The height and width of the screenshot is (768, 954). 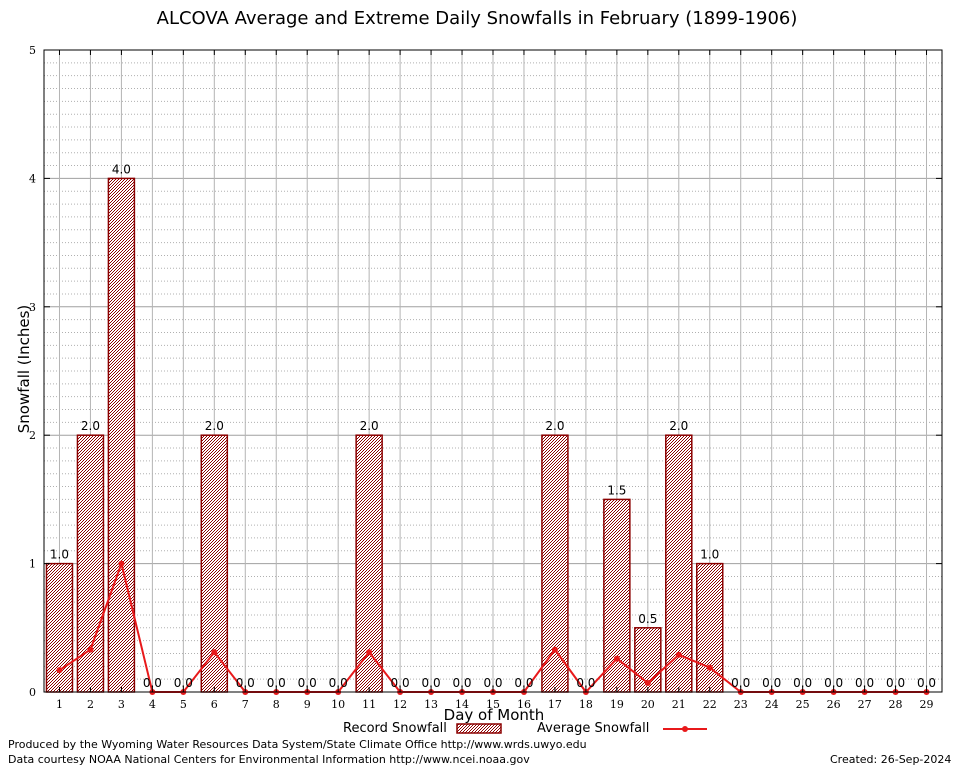 What do you see at coordinates (462, 704) in the screenshot?
I see `x-tick-label: 14` at bounding box center [462, 704].